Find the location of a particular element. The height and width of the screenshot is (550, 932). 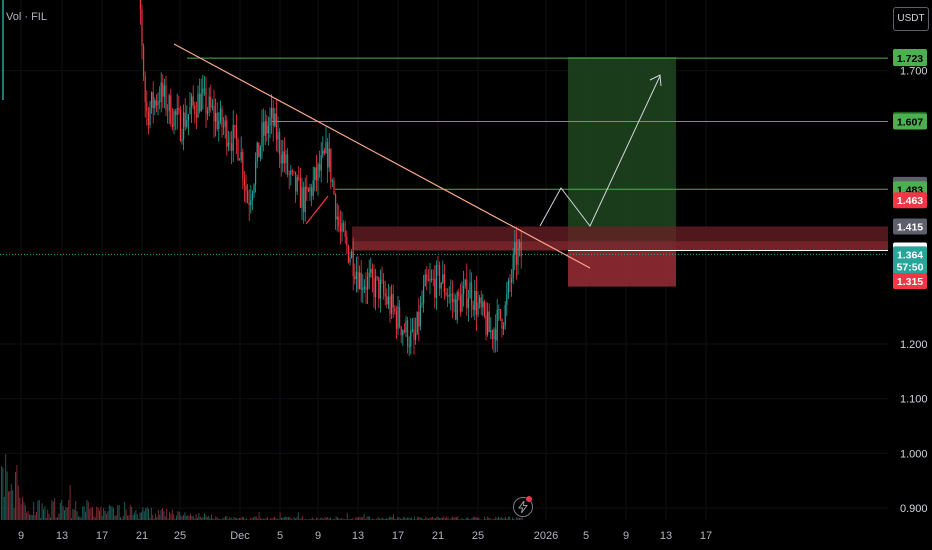

price-tick-label: 1.700 is located at coordinates (914, 72).